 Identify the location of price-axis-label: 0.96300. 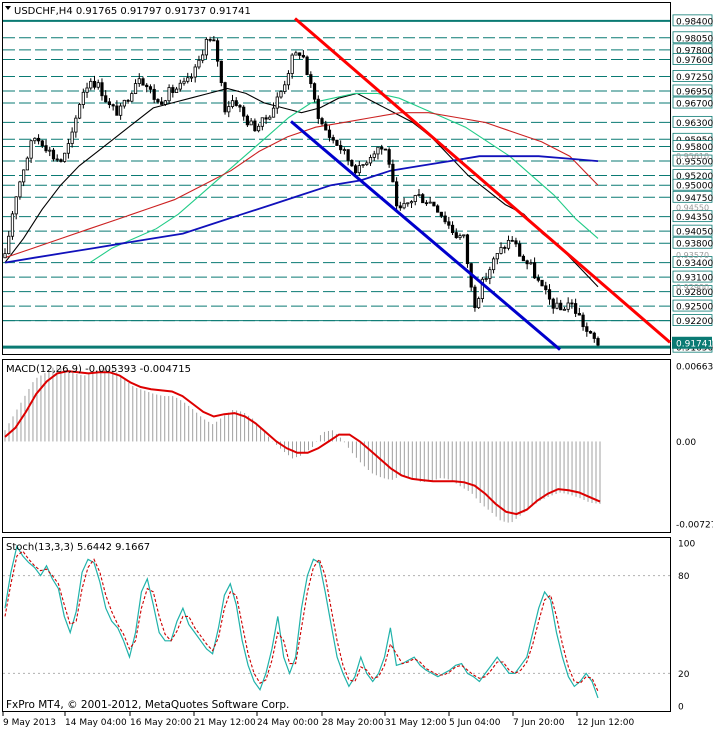
(694, 124).